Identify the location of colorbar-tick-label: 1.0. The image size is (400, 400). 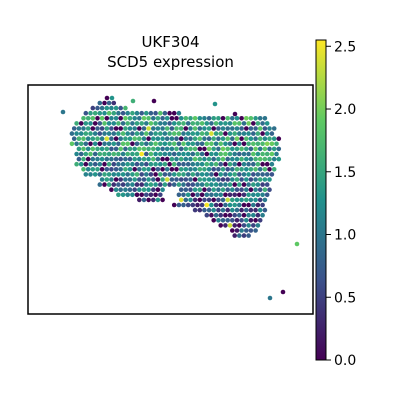
(345, 236).